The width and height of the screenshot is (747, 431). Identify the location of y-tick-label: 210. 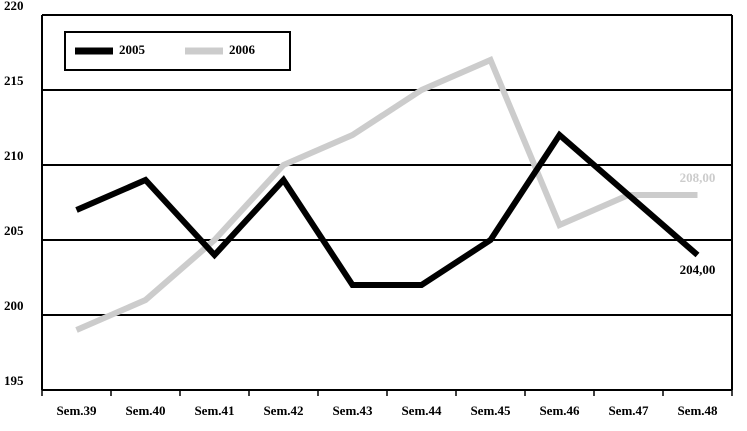
(14, 155).